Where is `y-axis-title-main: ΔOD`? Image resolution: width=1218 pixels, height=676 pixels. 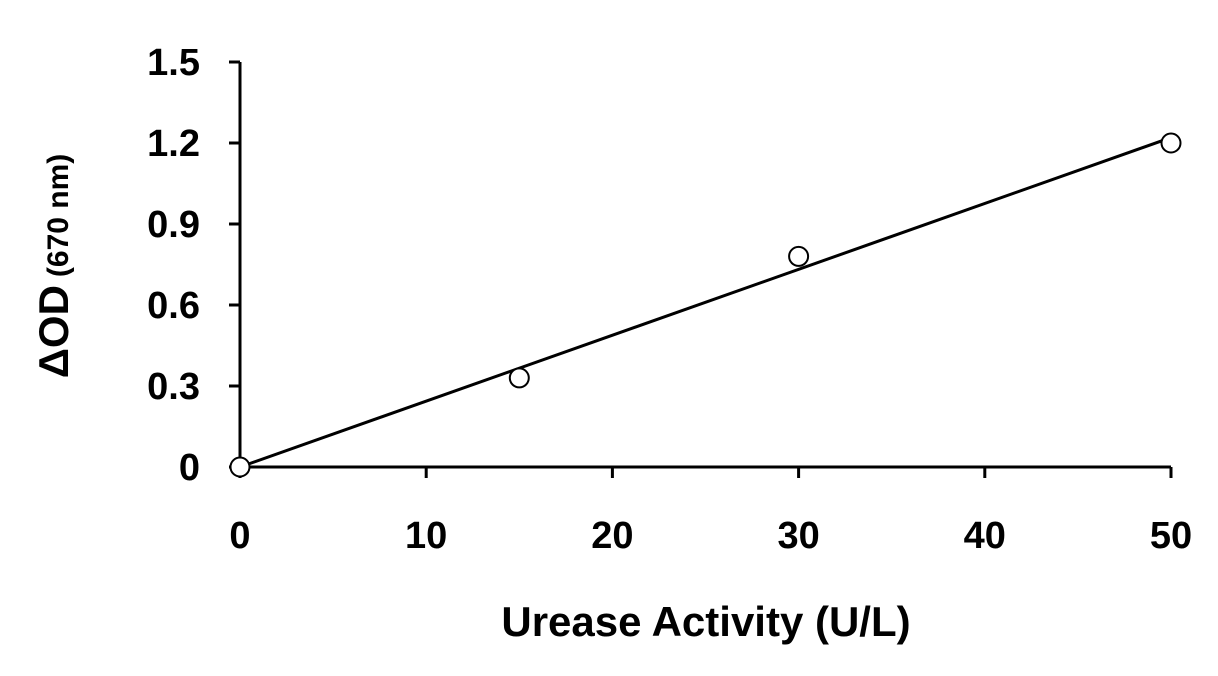 y-axis-title-main: ΔOD is located at coordinates (53, 331).